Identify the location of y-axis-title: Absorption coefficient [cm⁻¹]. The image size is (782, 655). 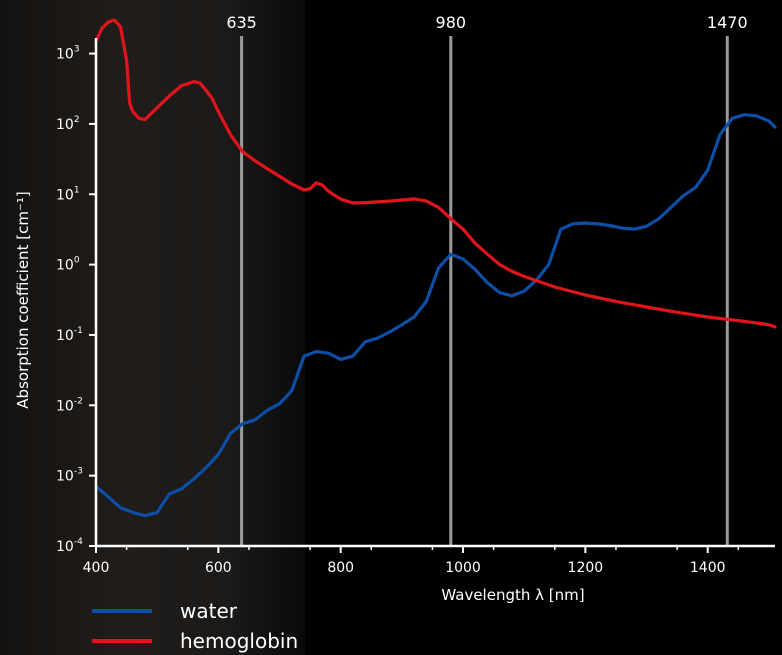
(23, 299).